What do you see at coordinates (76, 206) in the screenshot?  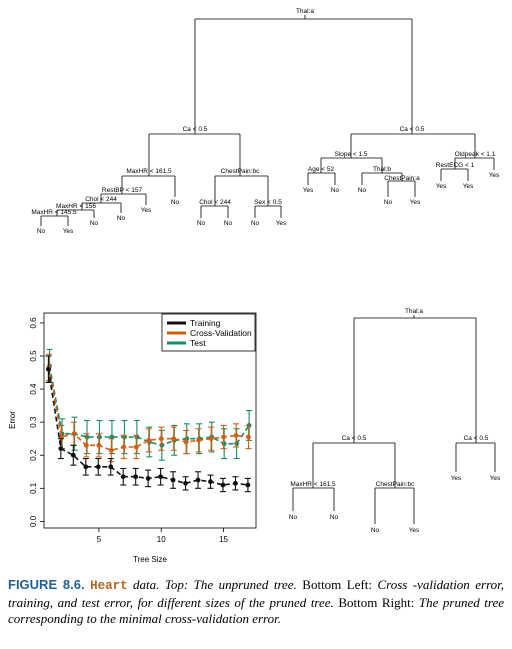 I see `tree-node-label: MaxHR < 156` at bounding box center [76, 206].